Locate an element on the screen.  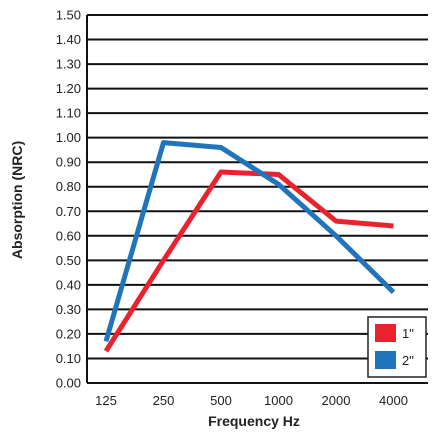
y-tick-label: 0.80 is located at coordinates (68, 186).